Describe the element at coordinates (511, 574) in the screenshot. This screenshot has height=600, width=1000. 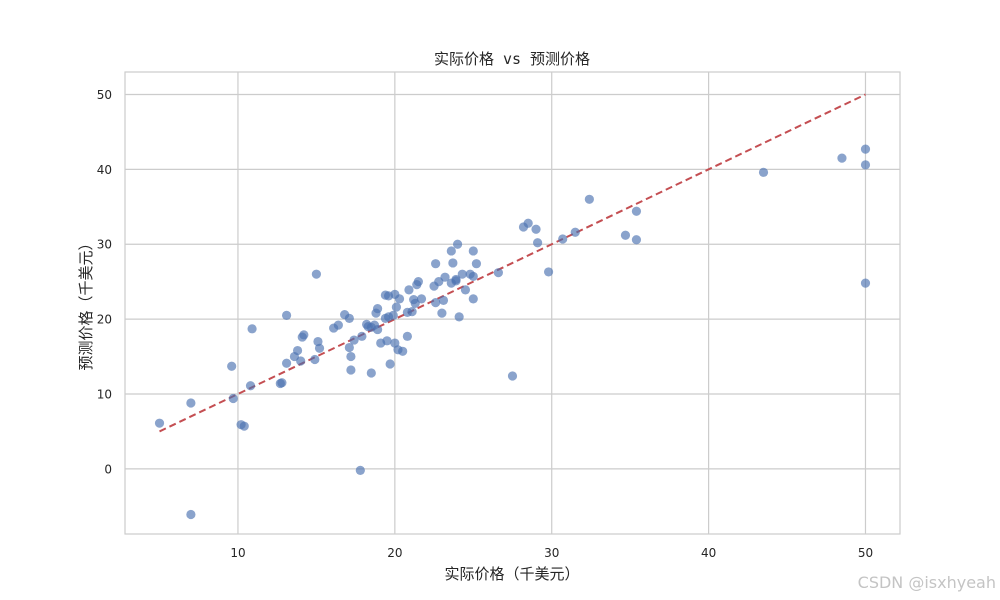
I see `x-axis-label: 实际价格（千美元）` at that location.